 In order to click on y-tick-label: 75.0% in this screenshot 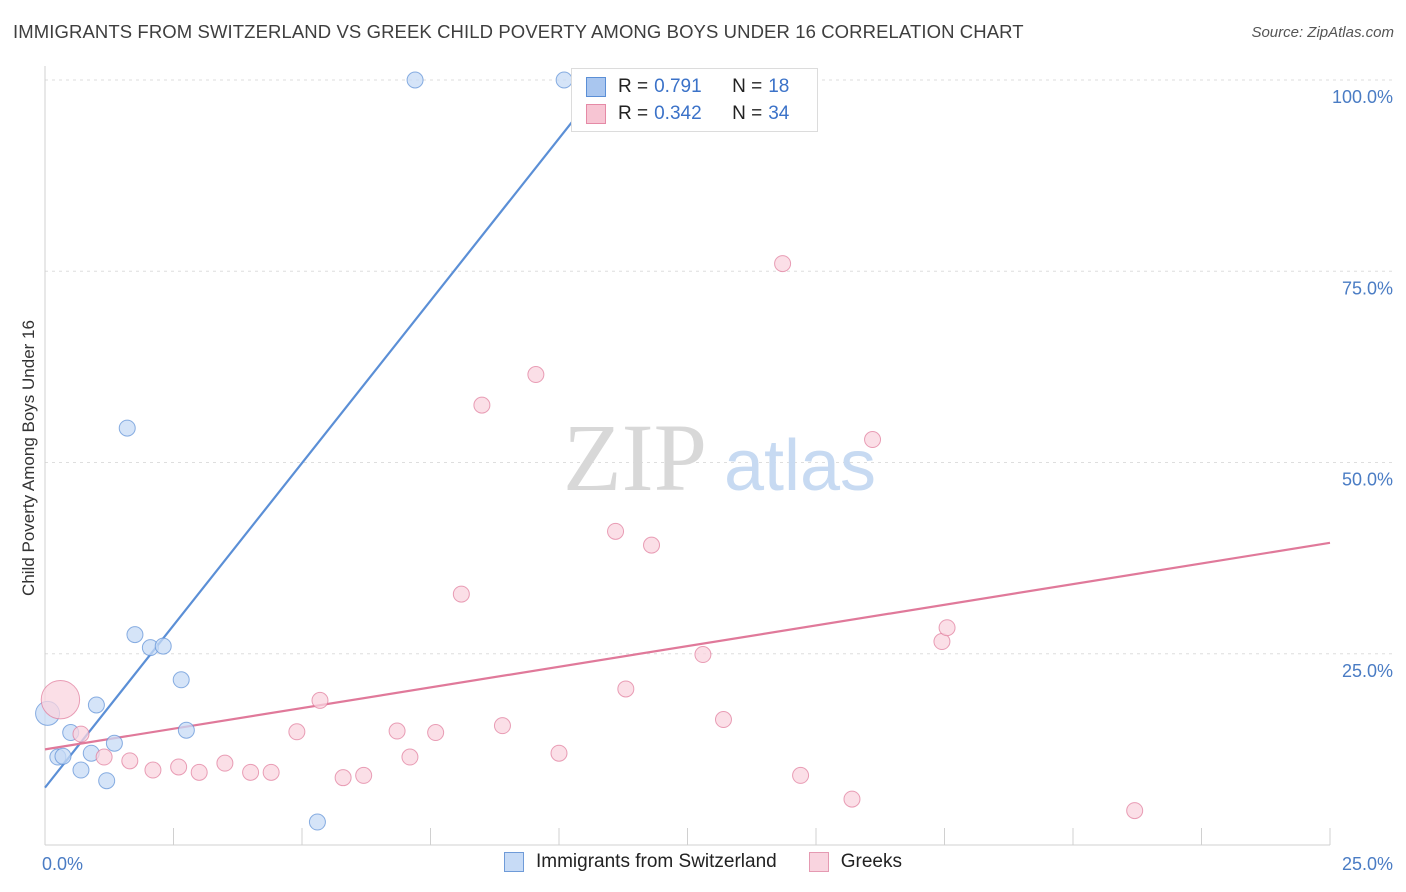, I will do `click(1367, 288)`.